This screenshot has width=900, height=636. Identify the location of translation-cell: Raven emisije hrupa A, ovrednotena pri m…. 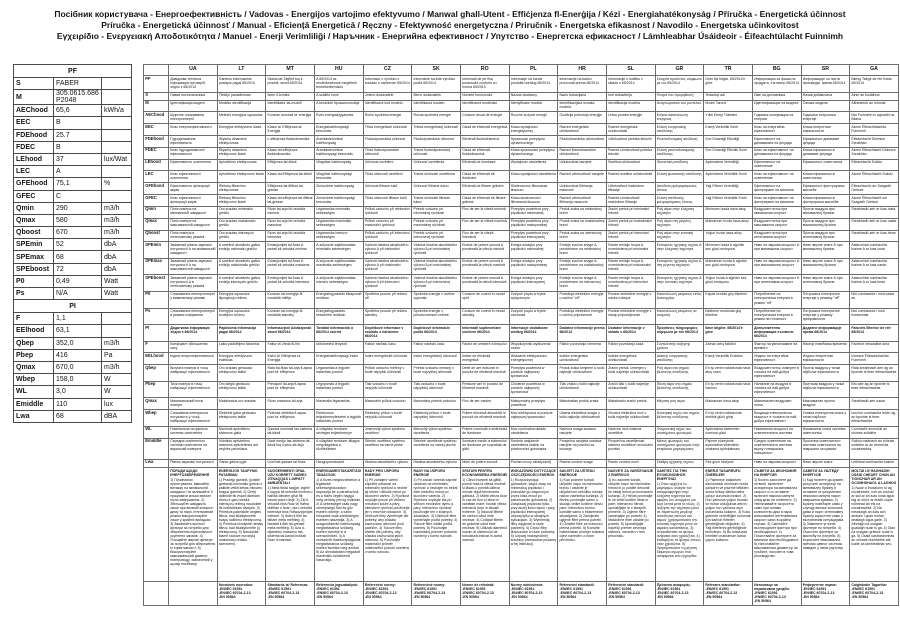
(630, 266).